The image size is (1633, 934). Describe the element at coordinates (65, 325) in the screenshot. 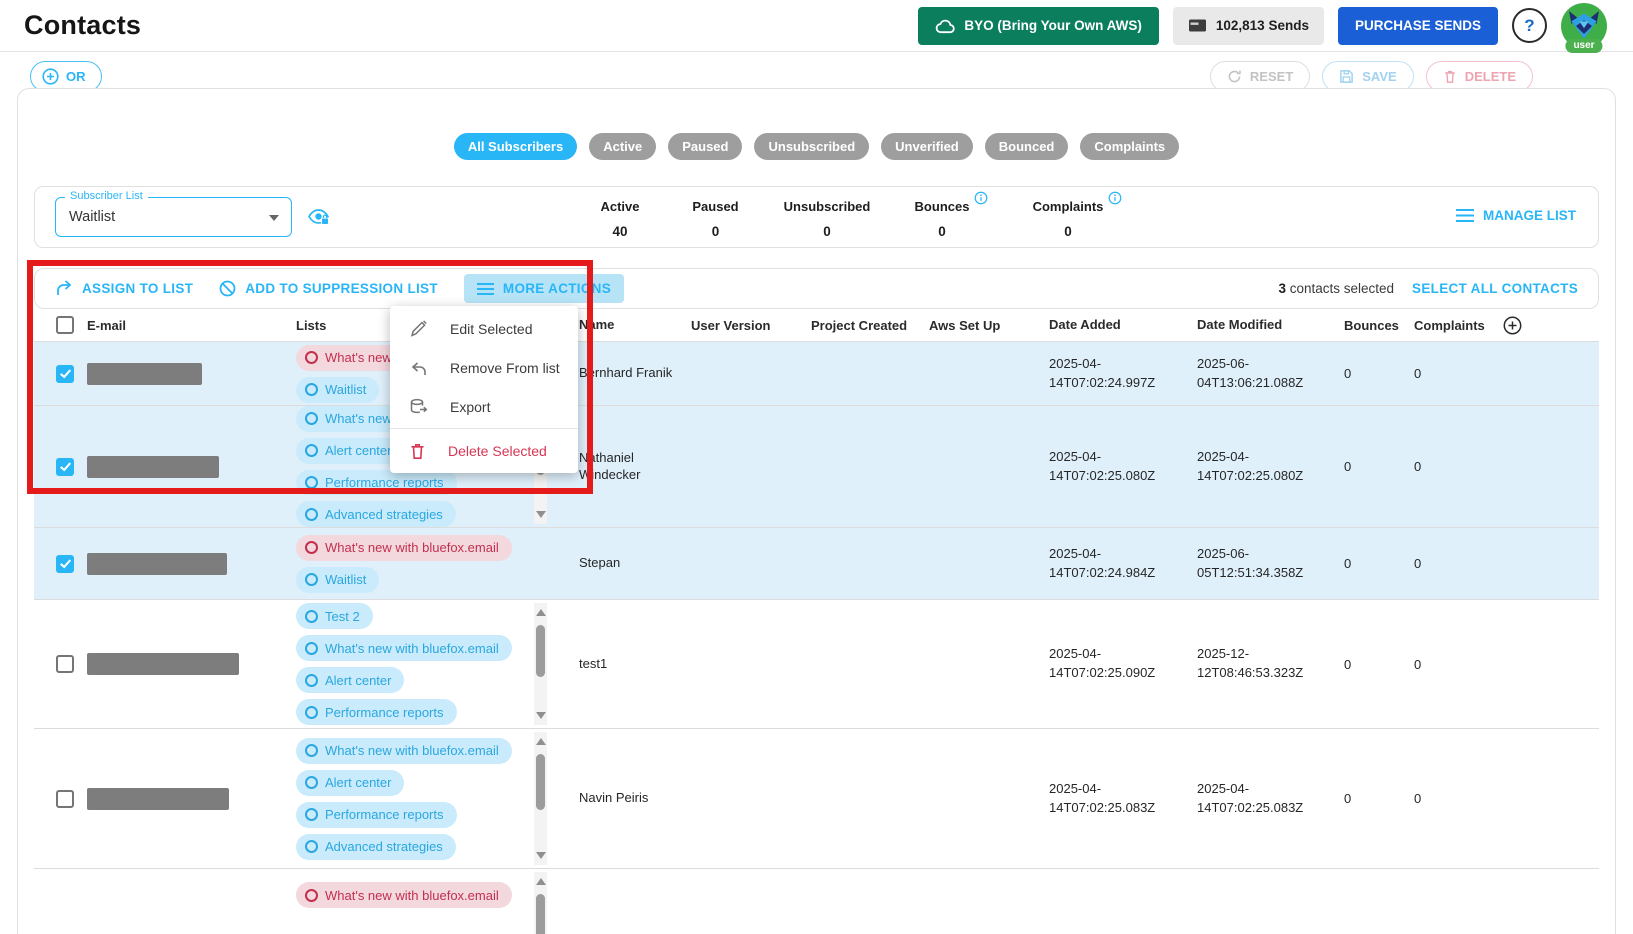

I see `select-all-checkbox` at that location.